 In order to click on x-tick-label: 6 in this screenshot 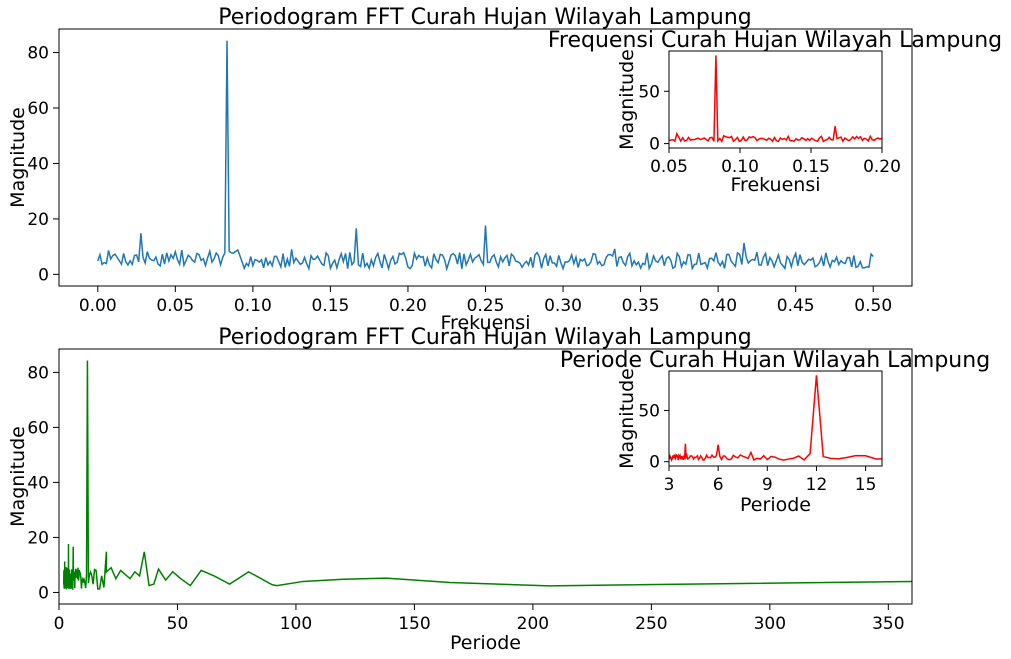, I will do `click(718, 485)`.